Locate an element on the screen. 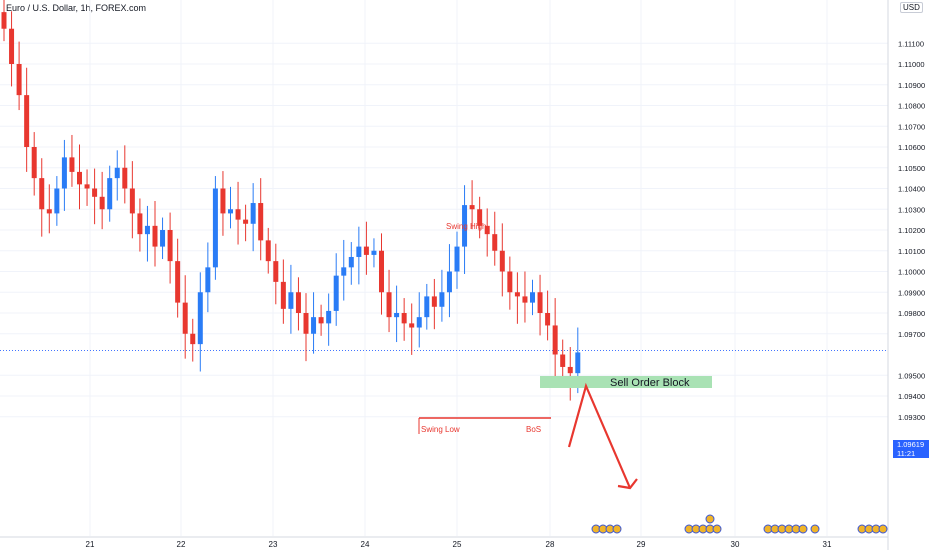  swing-high-label: Swing High is located at coordinates (466, 226).